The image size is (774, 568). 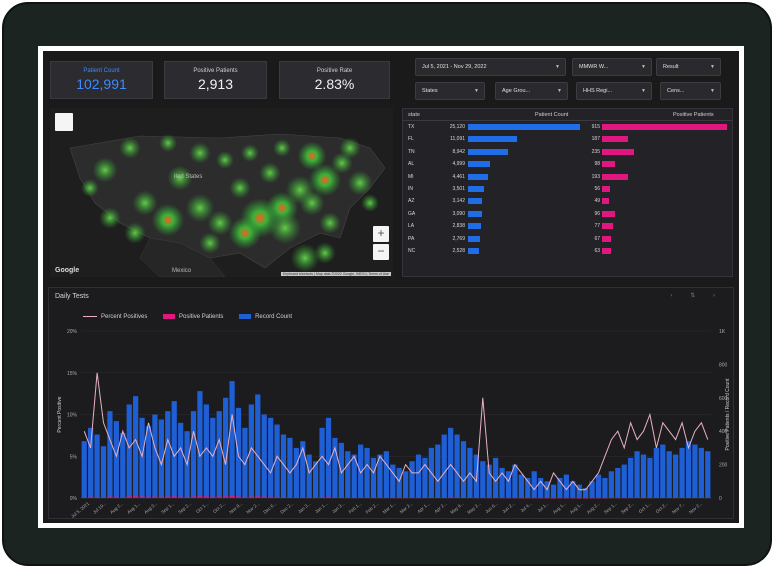 What do you see at coordinates (567, 201) in the screenshot?
I see `table-row: AZ 3,142 49` at bounding box center [567, 201].